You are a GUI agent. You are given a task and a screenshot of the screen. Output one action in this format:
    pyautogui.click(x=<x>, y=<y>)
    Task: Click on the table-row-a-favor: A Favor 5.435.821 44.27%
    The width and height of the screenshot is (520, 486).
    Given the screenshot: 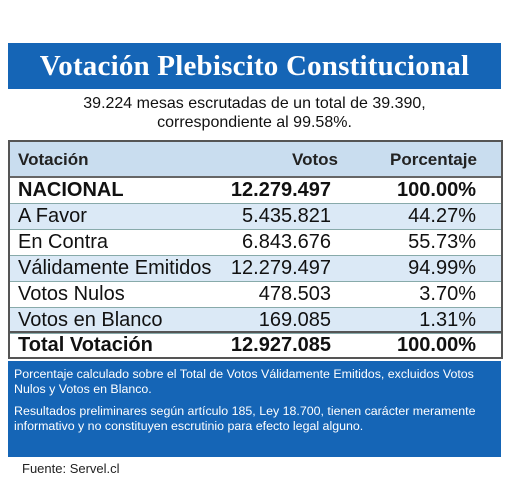 What is the action you would take?
    pyautogui.click(x=255, y=217)
    